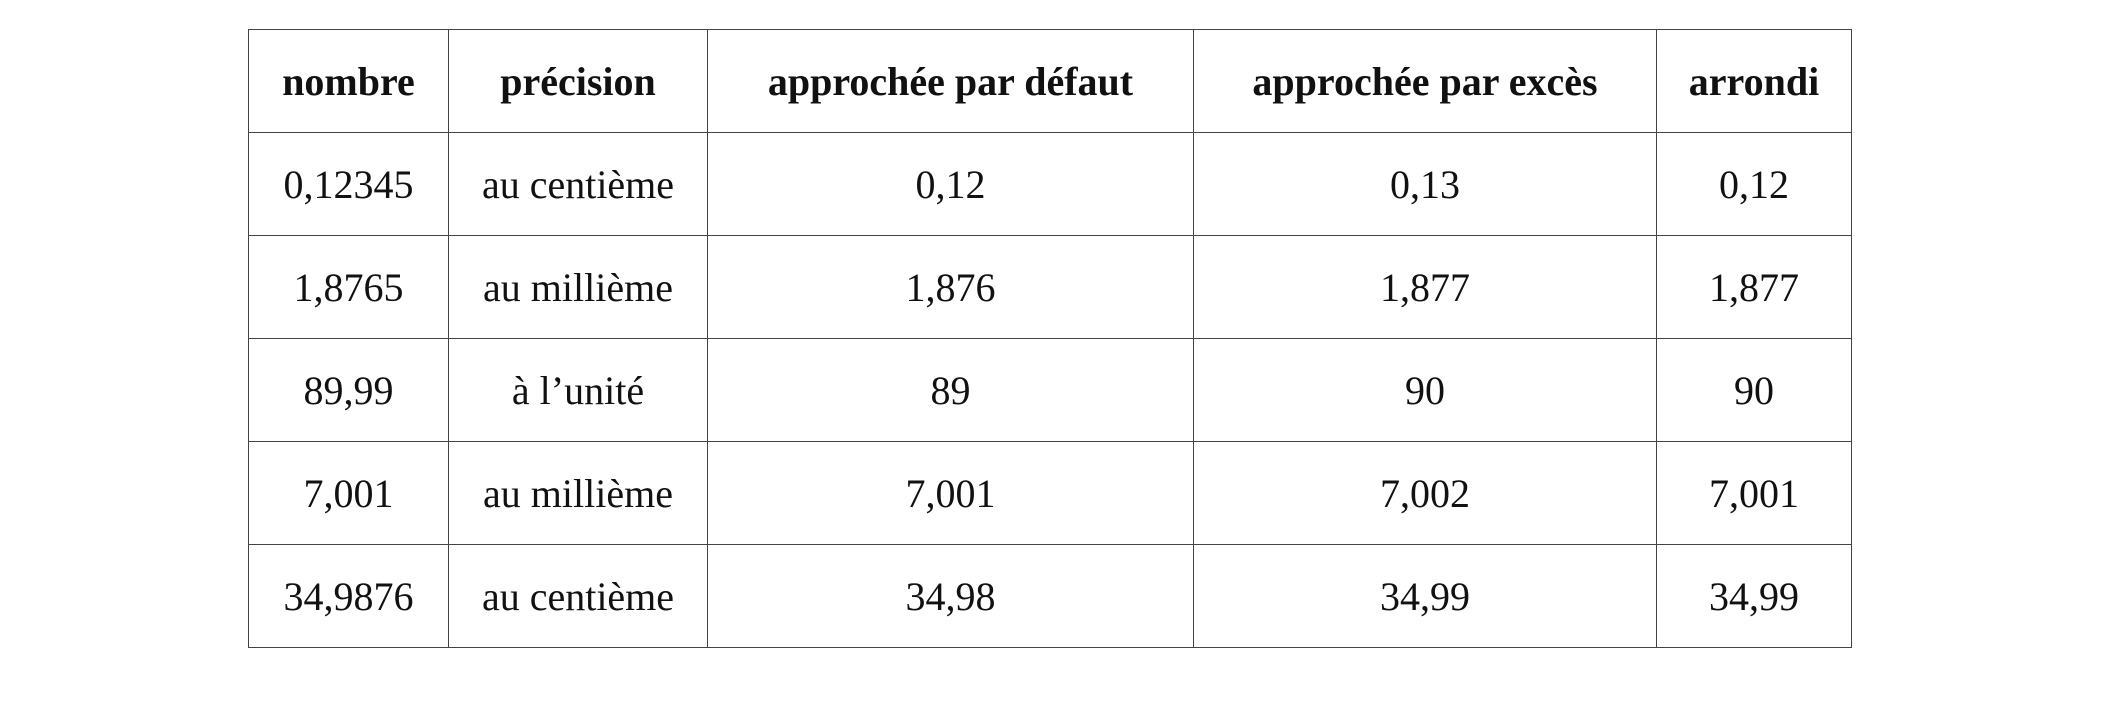 The height and width of the screenshot is (702, 2102). Describe the element at coordinates (578, 81) in the screenshot. I see `header-precision: précision` at that location.